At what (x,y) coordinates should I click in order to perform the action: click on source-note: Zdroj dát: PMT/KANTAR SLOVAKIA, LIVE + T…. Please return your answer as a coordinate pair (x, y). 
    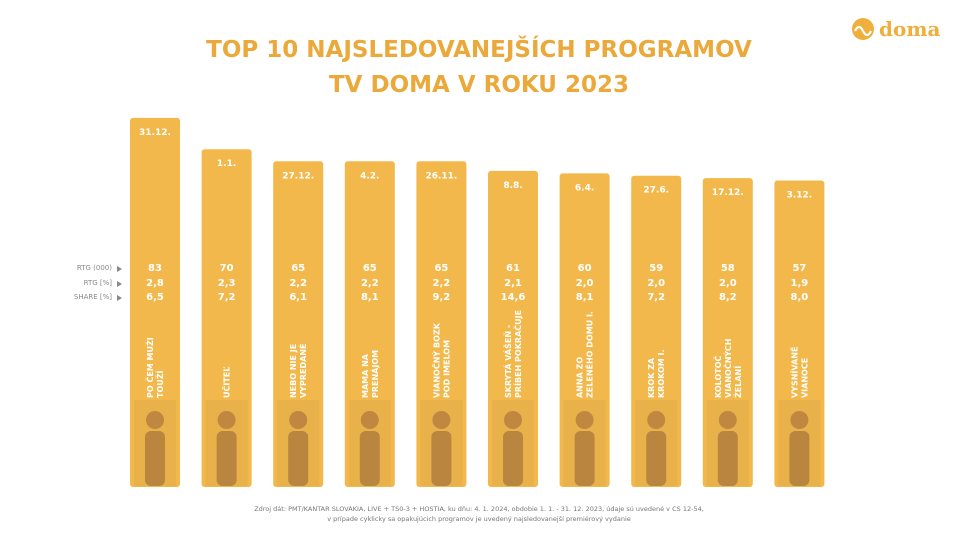
    Looking at the image, I should click on (479, 509).